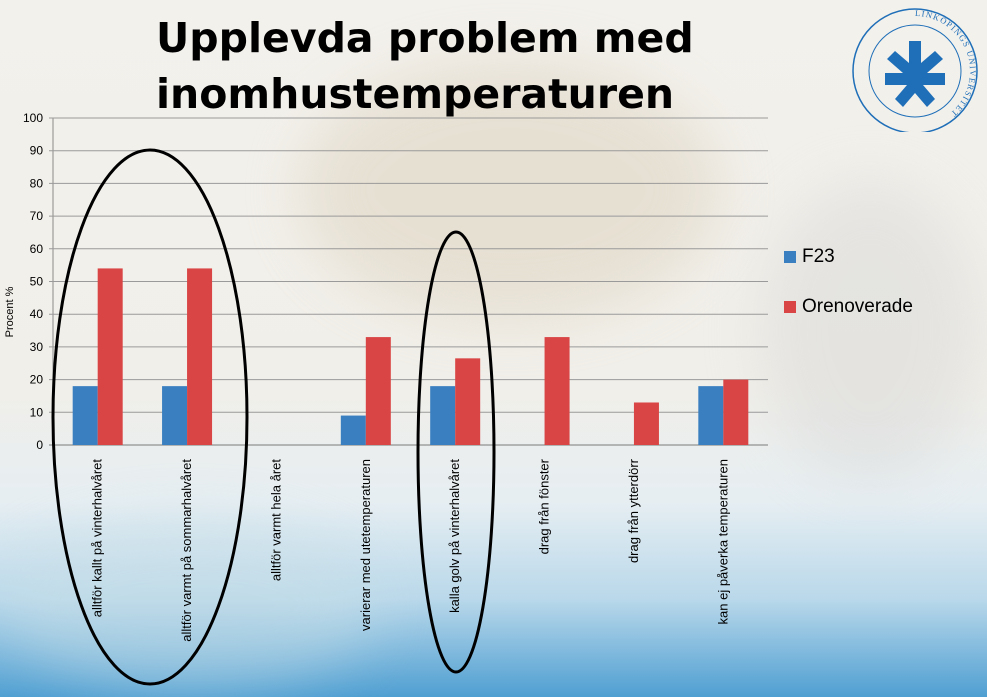 This screenshot has height=697, width=987. I want to click on y-tick-label: 40, so click(37, 314).